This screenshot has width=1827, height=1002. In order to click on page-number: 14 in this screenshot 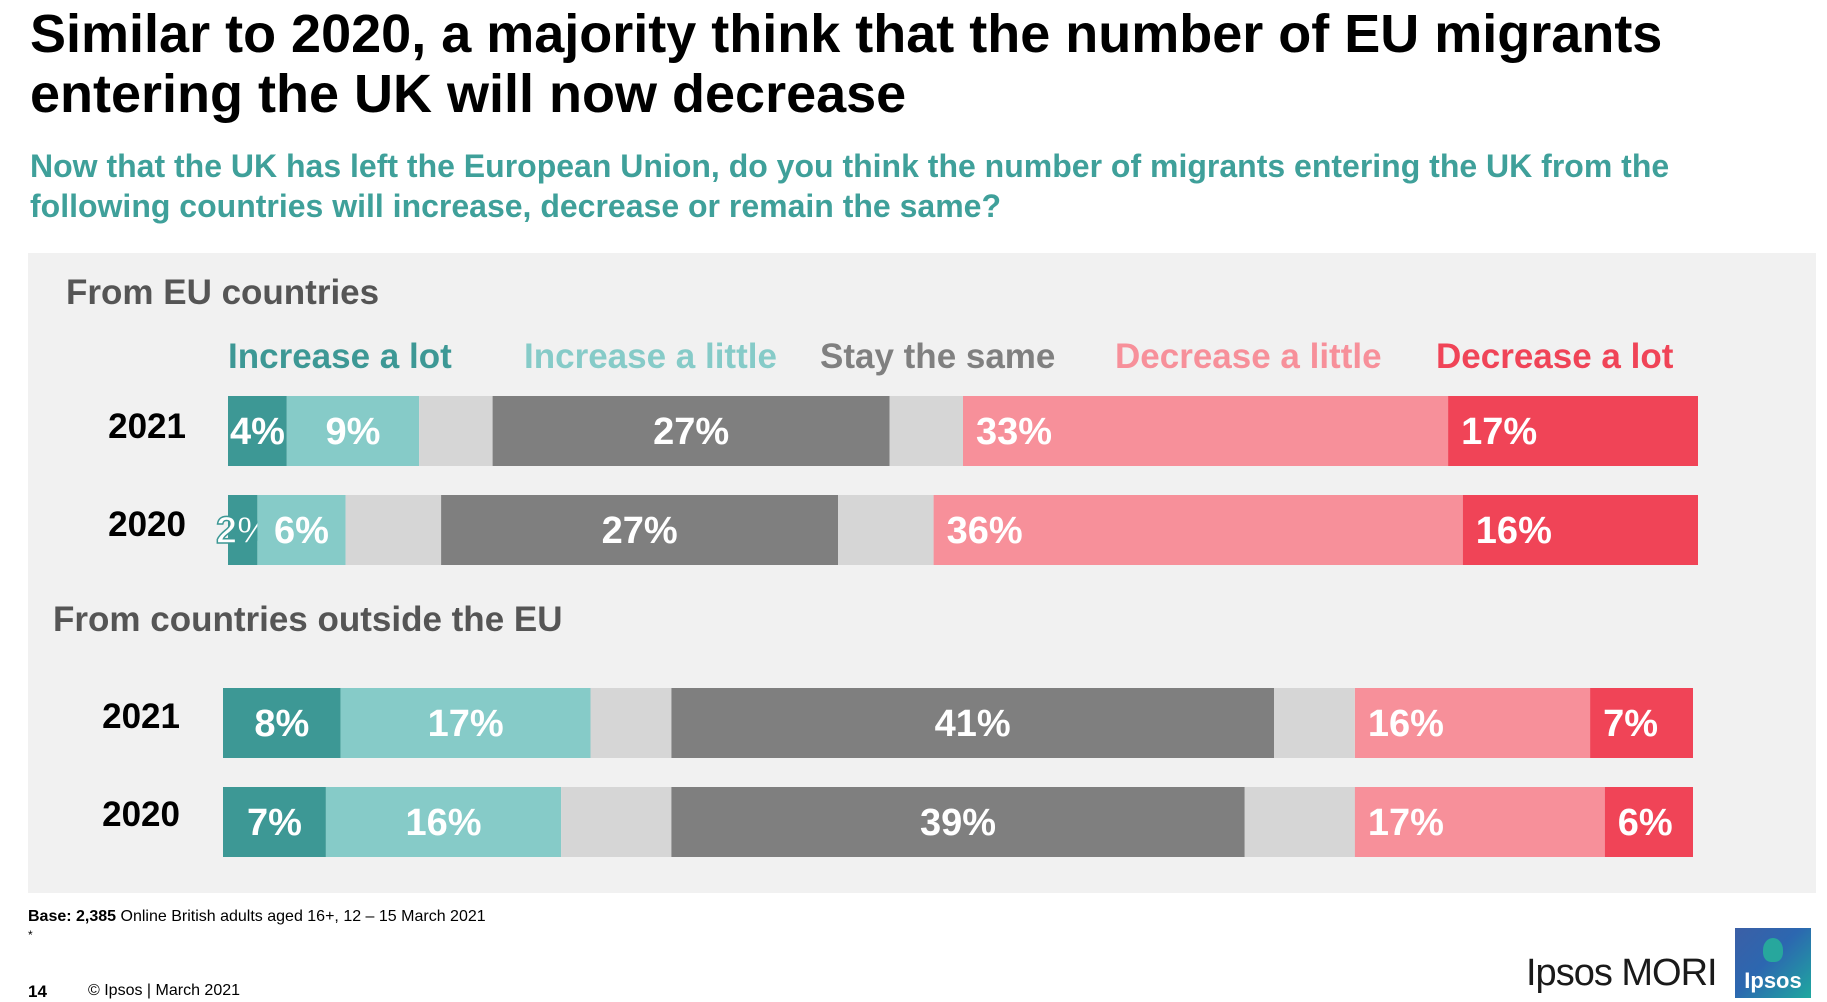, I will do `click(37, 991)`.